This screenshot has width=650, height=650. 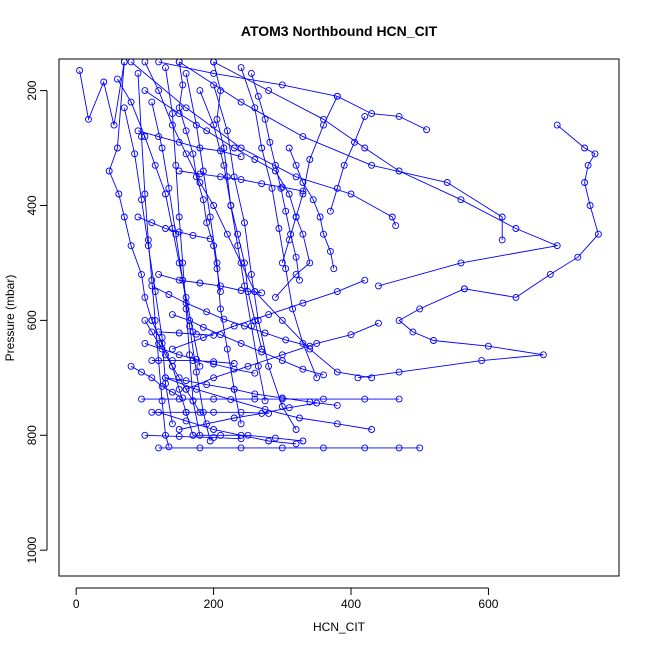 I want to click on x-axis-label: HCN_CIT, so click(x=339, y=627).